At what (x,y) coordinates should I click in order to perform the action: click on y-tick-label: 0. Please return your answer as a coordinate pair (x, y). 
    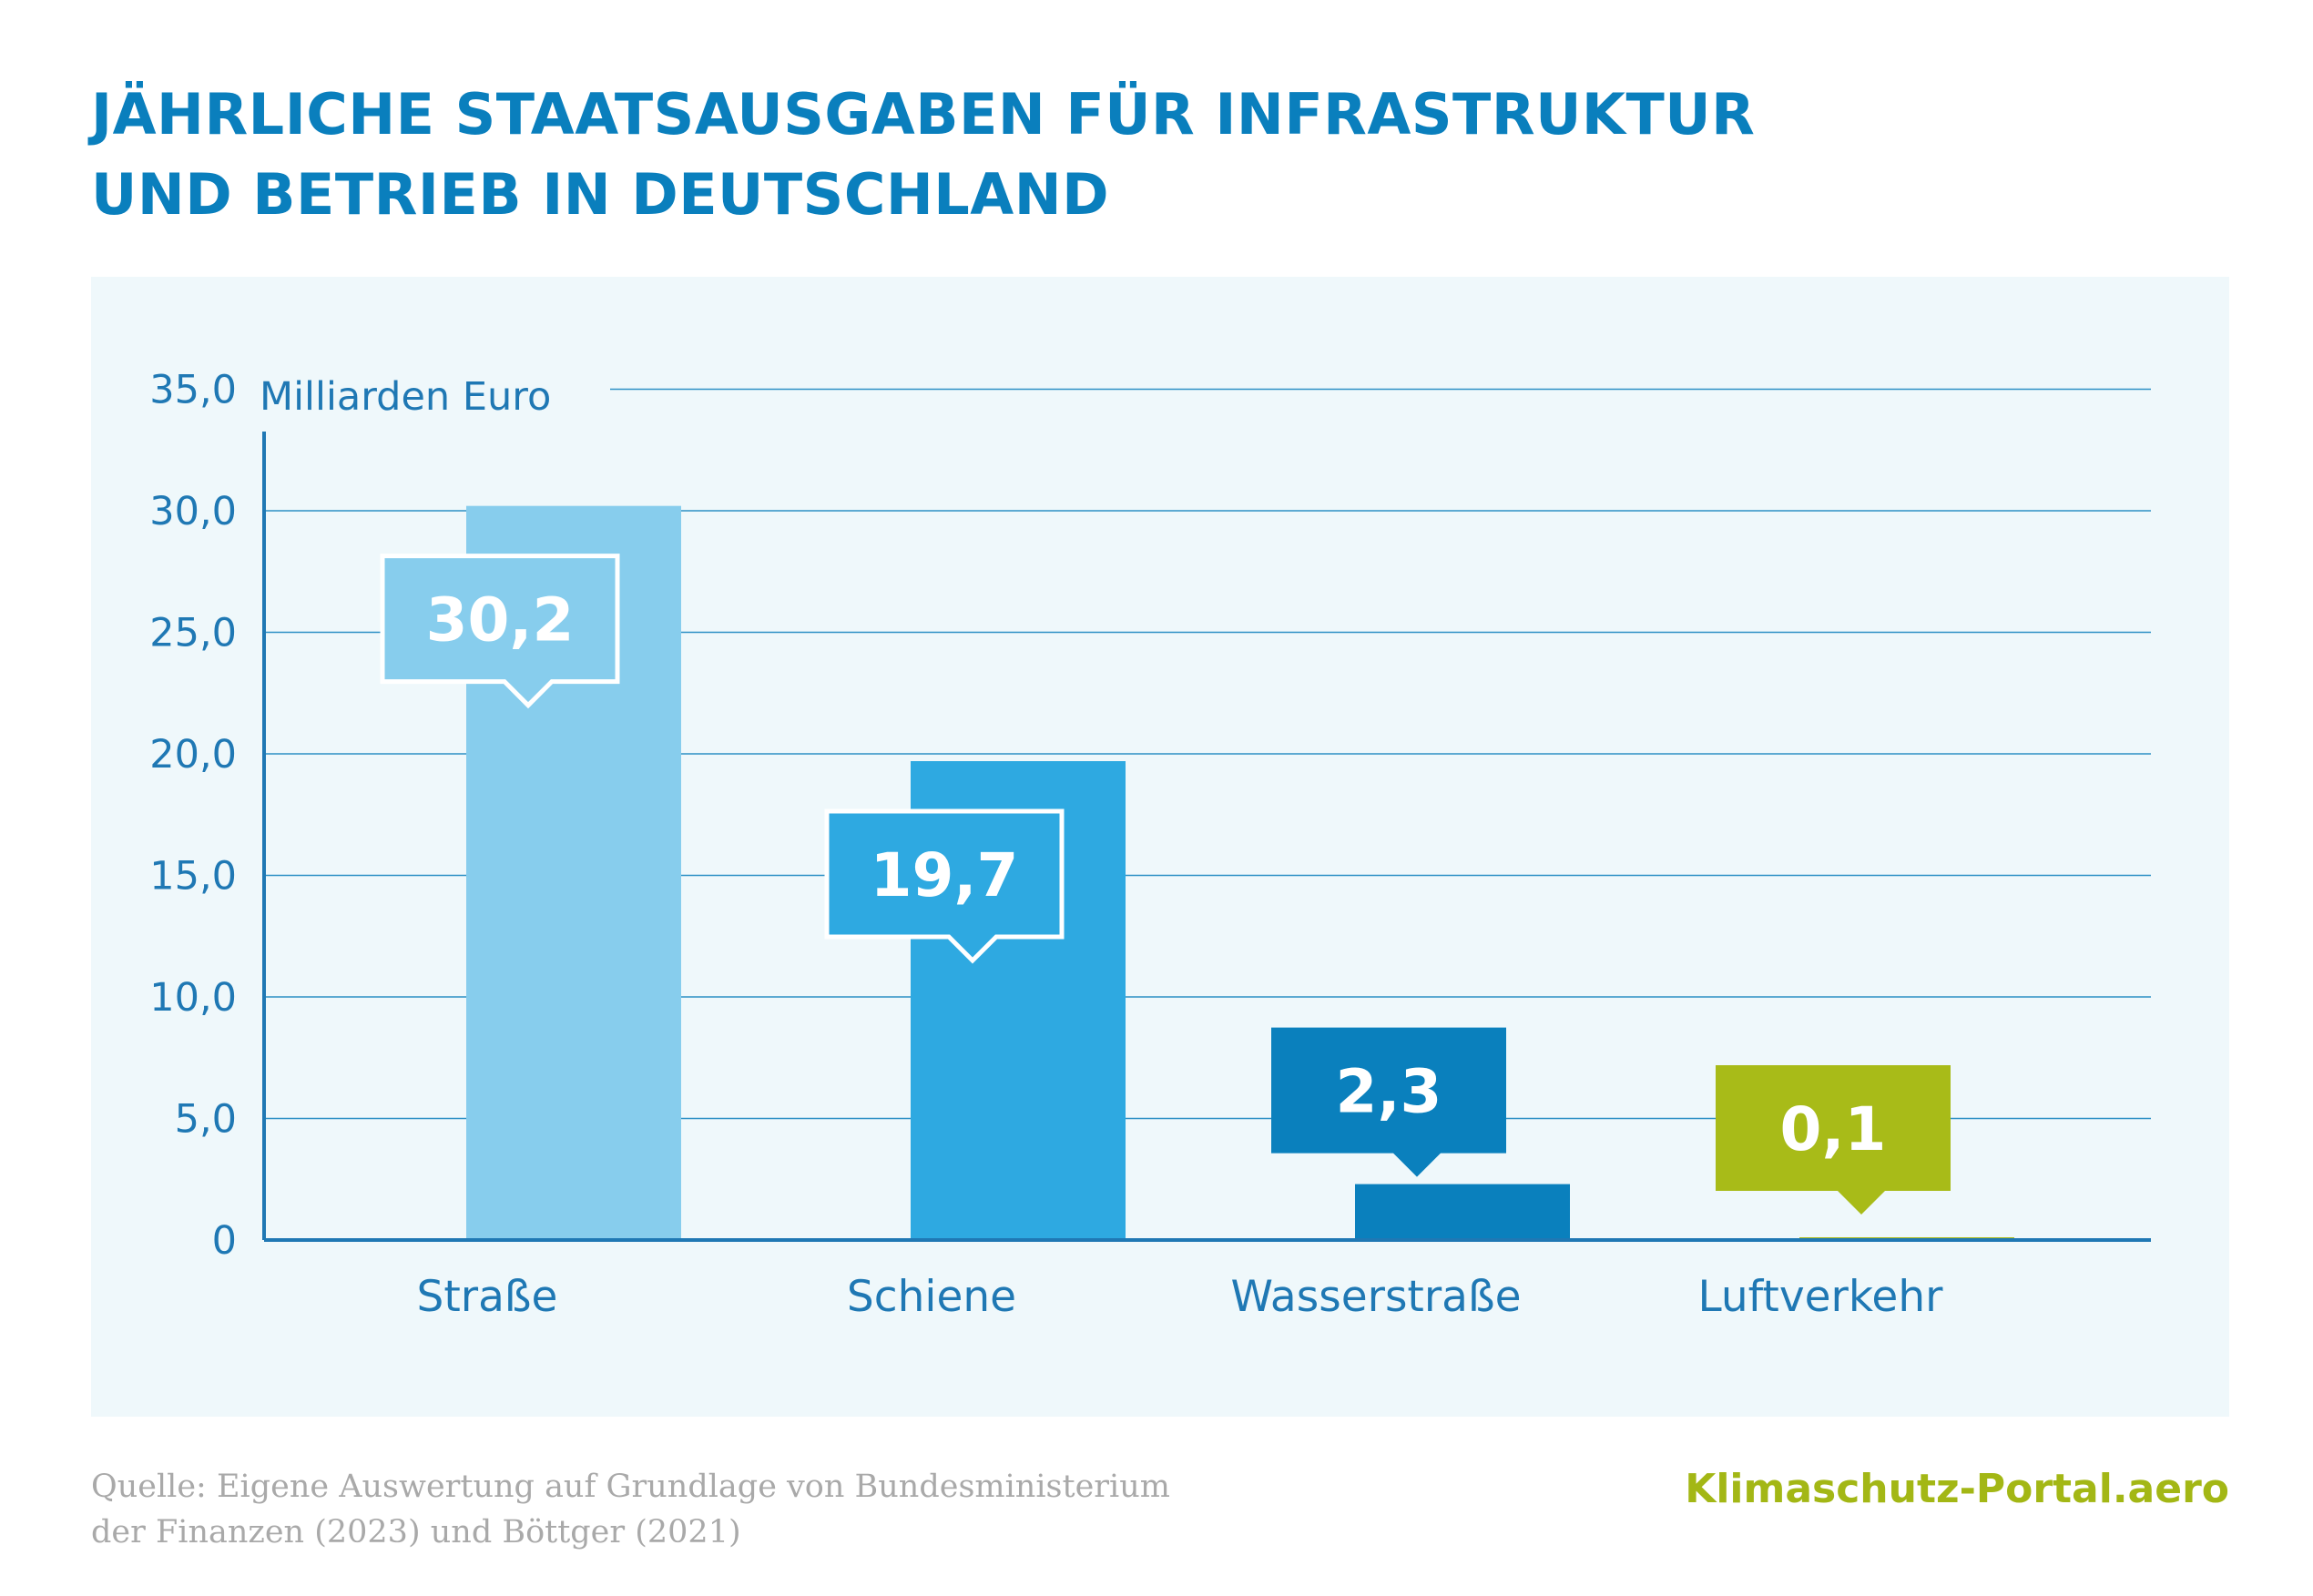
    Looking at the image, I should click on (225, 1241).